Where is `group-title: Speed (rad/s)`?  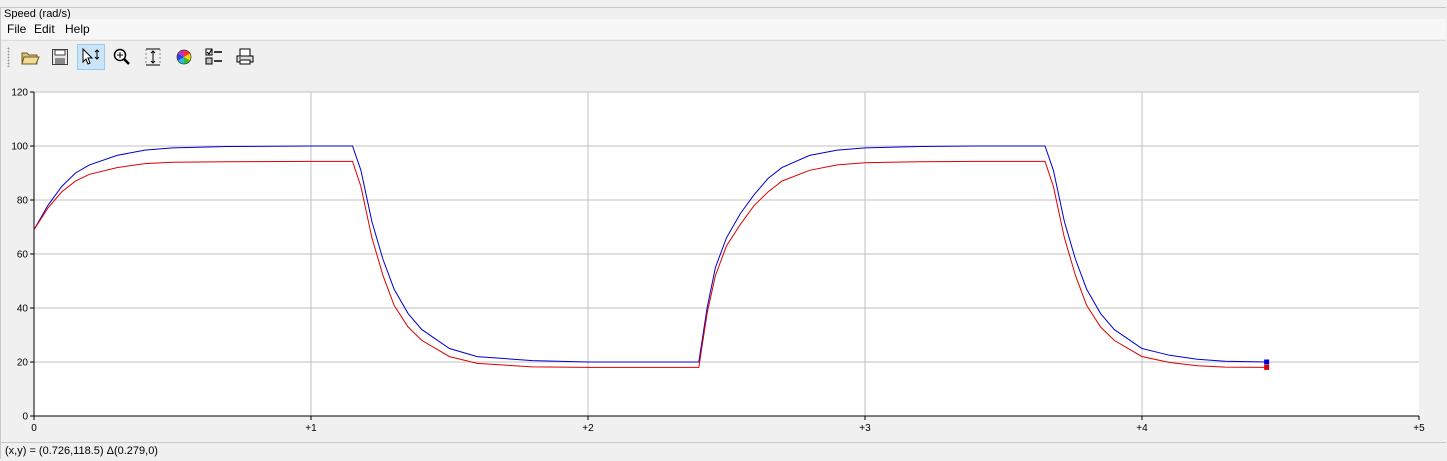
group-title: Speed (rad/s) is located at coordinates (37, 14).